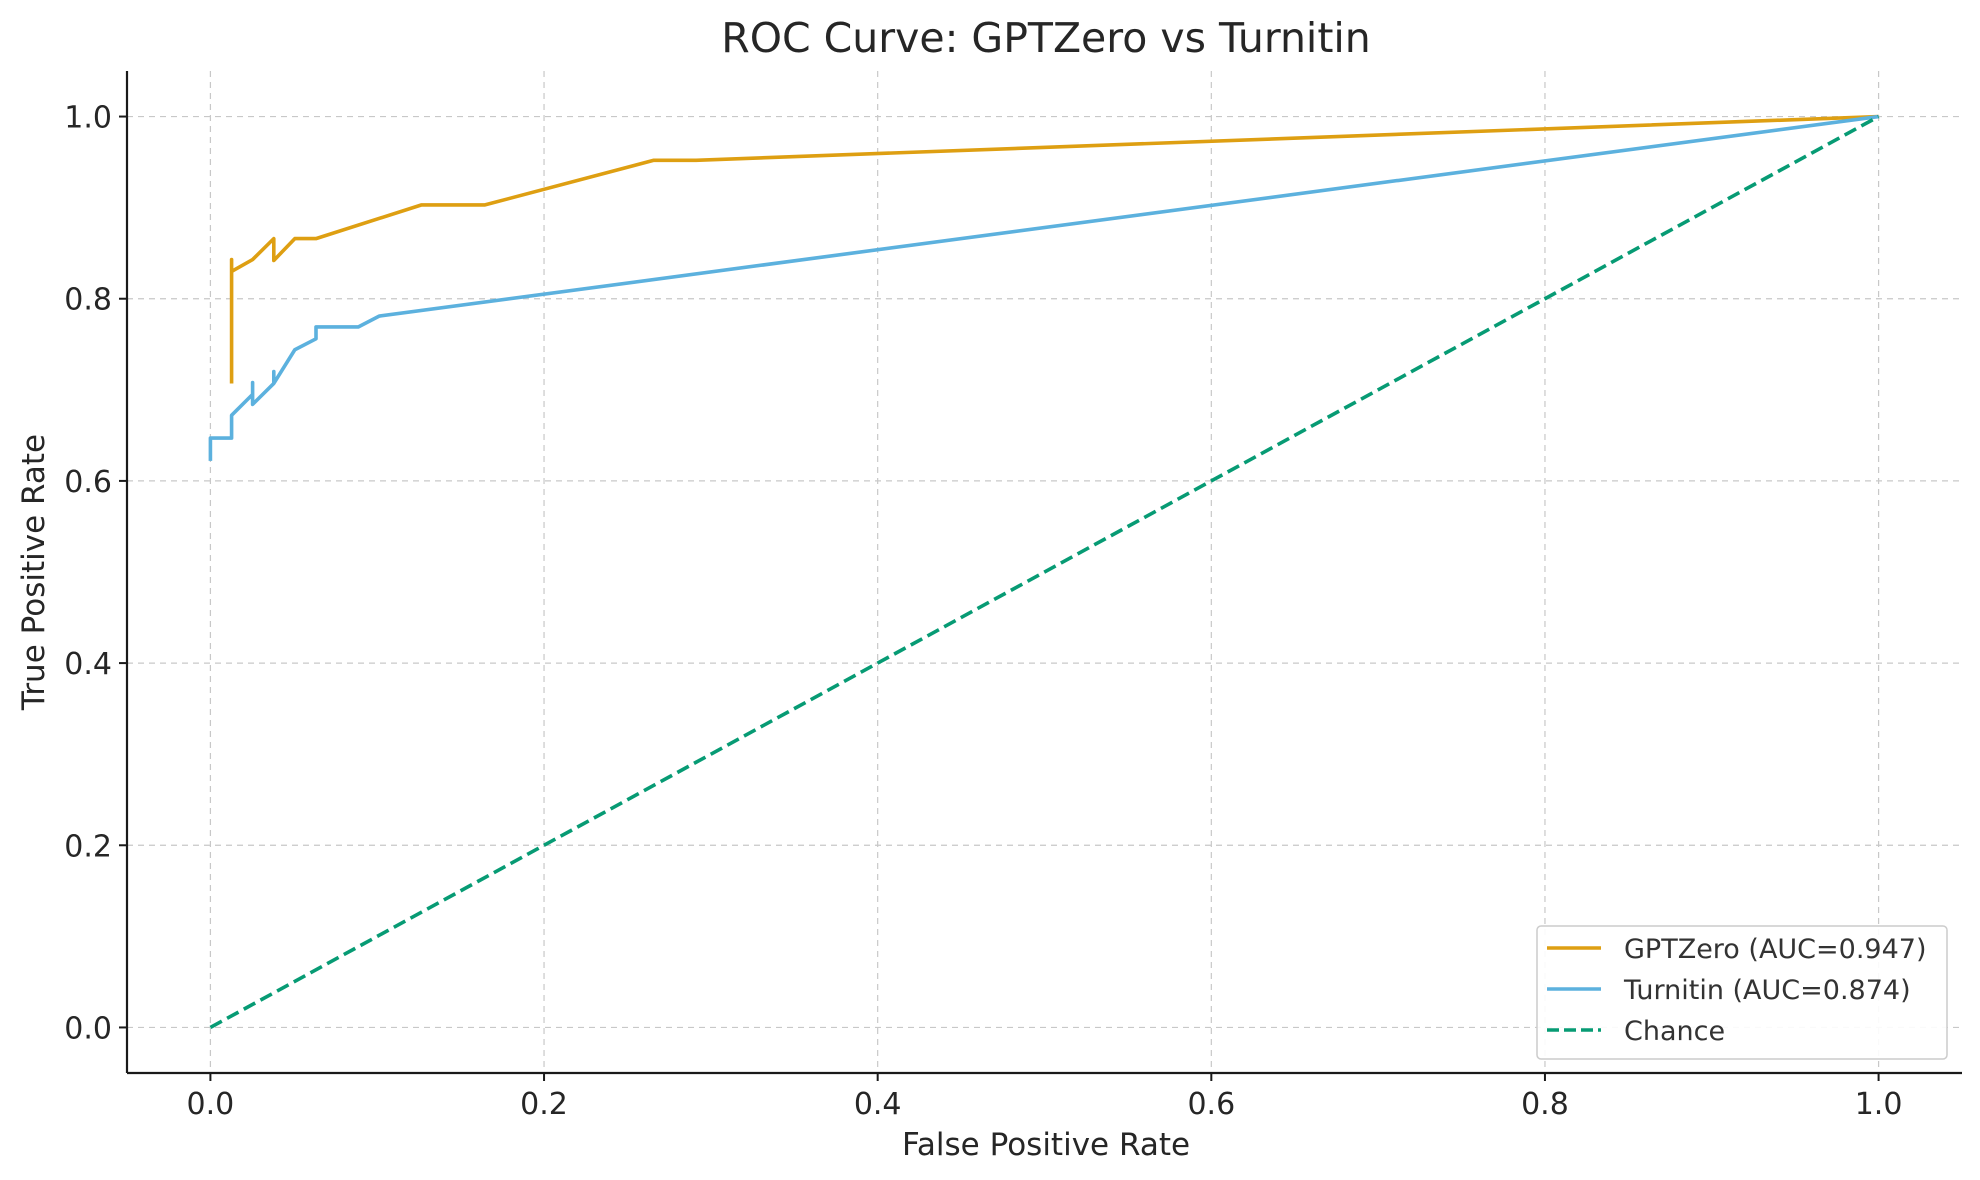 The image size is (1980, 1180). What do you see at coordinates (544, 1104) in the screenshot?
I see `x-tick-label: 0.2` at bounding box center [544, 1104].